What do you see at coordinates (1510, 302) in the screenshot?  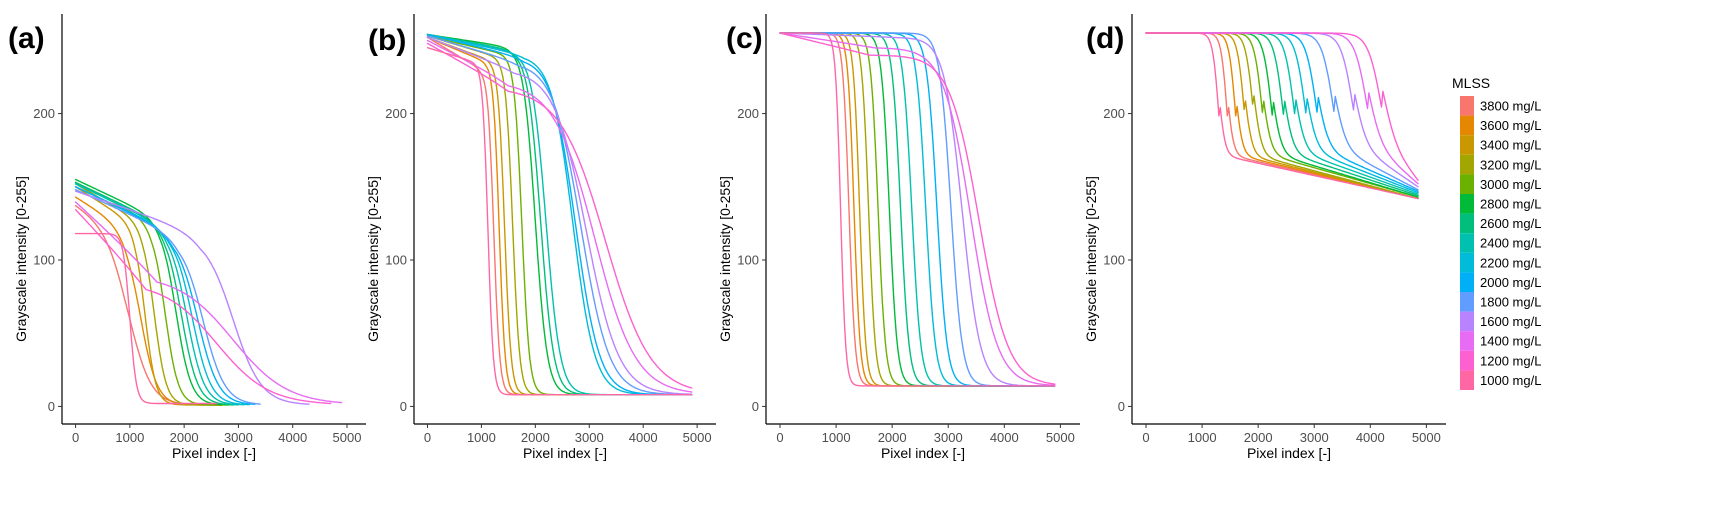 I see `legend-label: 1800 mg/L` at bounding box center [1510, 302].